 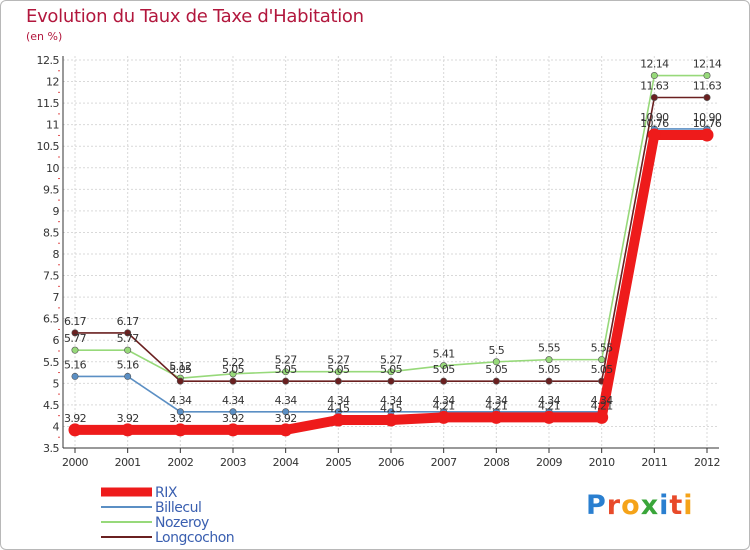 I want to click on data-label-nozeroy: 5.41, so click(x=444, y=354).